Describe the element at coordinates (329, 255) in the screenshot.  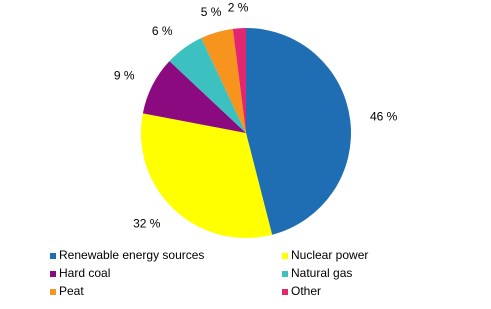
I see `legend-label: Nuclear power` at that location.